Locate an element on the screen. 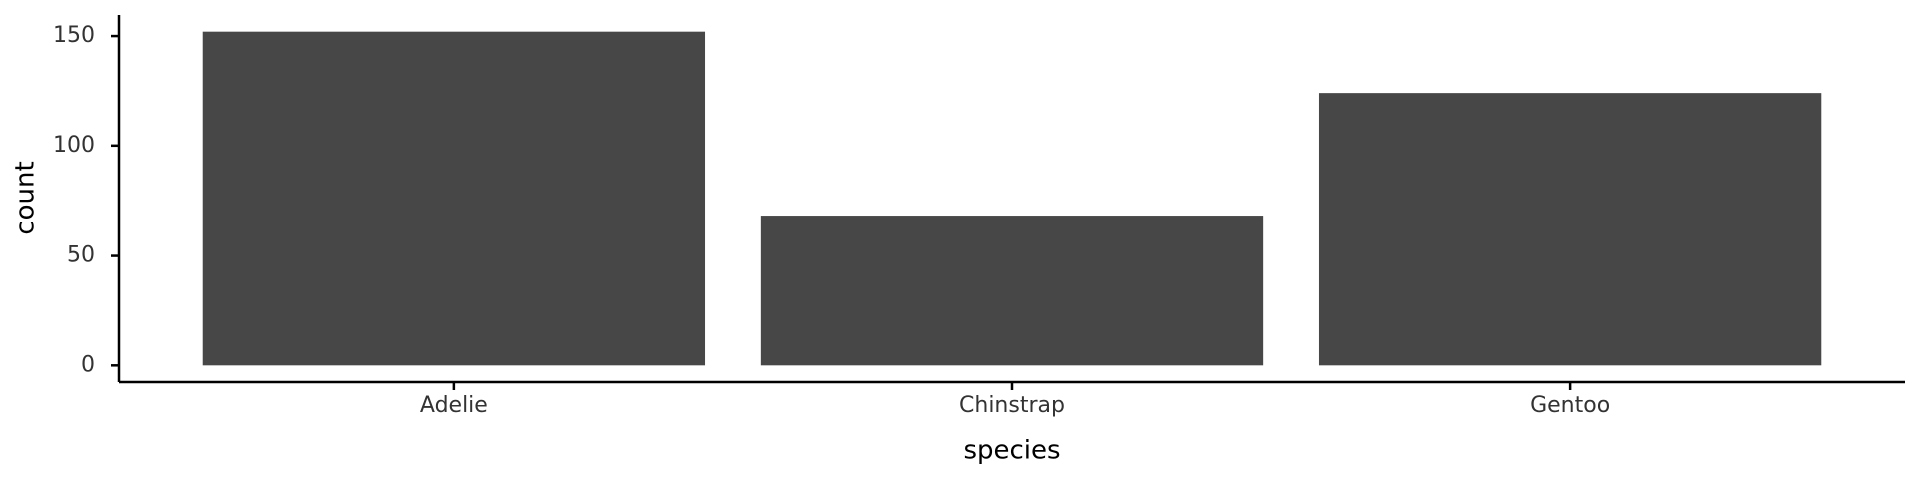 The width and height of the screenshot is (1920, 480). x-tick-label: Chinstrap is located at coordinates (1012, 405).